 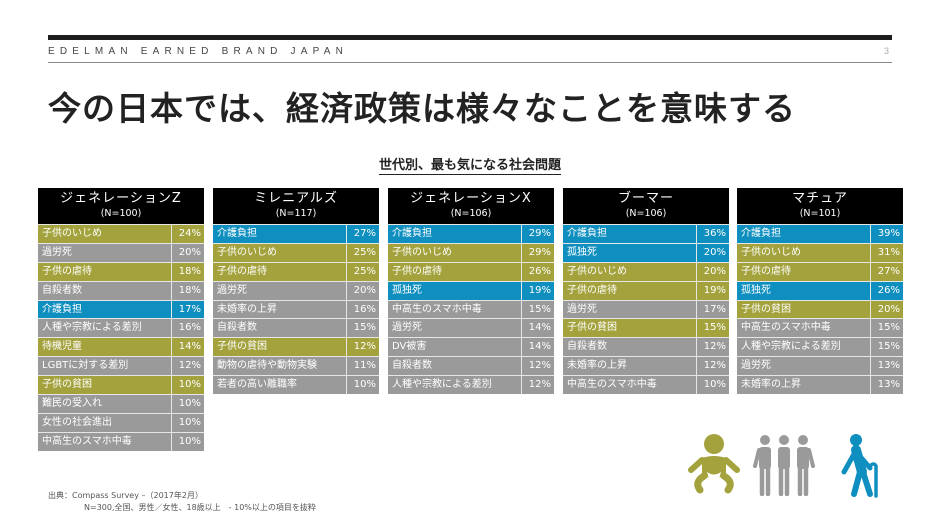 What do you see at coordinates (804, 234) in the screenshot?
I see `issue-label: 介護負担` at bounding box center [804, 234].